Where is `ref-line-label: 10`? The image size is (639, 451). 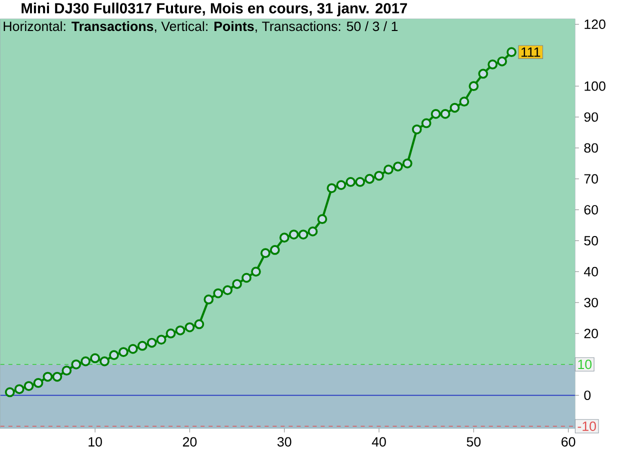 ref-line-label: 10 is located at coordinates (585, 364).